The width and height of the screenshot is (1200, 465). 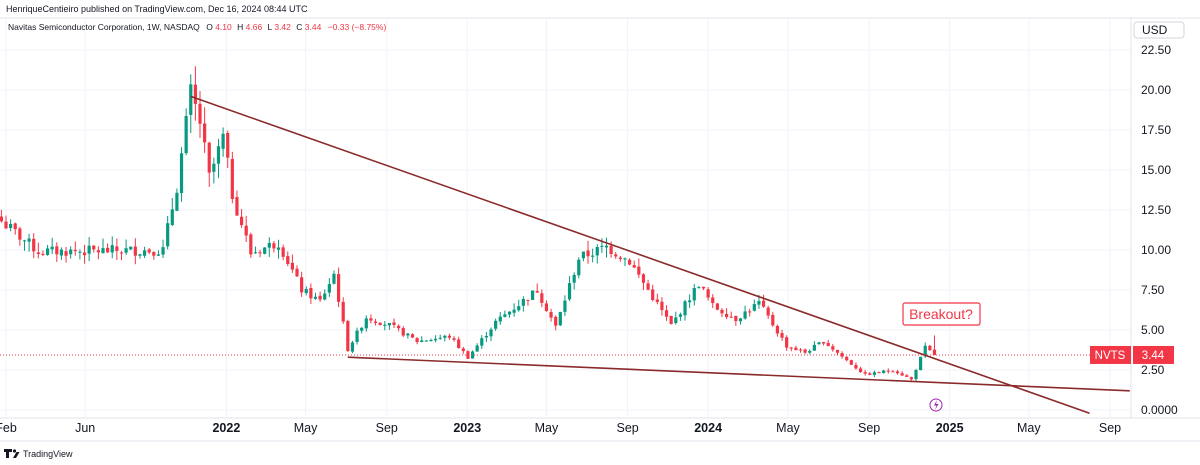 What do you see at coordinates (226, 428) in the screenshot?
I see `time-tick-label: 2022` at bounding box center [226, 428].